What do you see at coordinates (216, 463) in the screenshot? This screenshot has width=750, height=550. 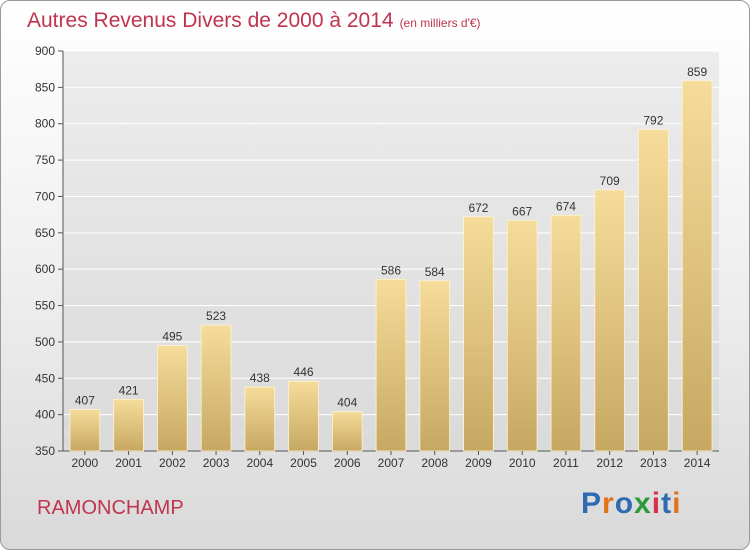 I see `x-tick-label-2003: 2003` at bounding box center [216, 463].